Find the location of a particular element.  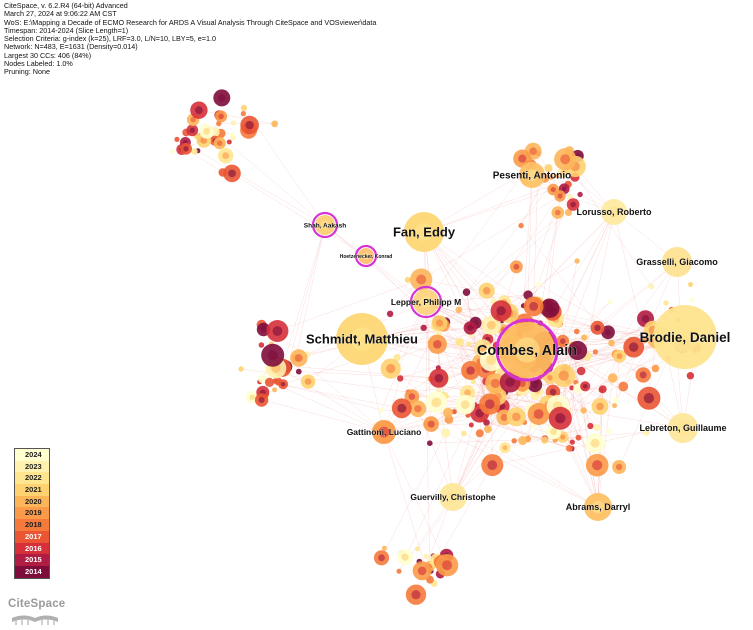

centrality-ring is located at coordinates (426, 302).